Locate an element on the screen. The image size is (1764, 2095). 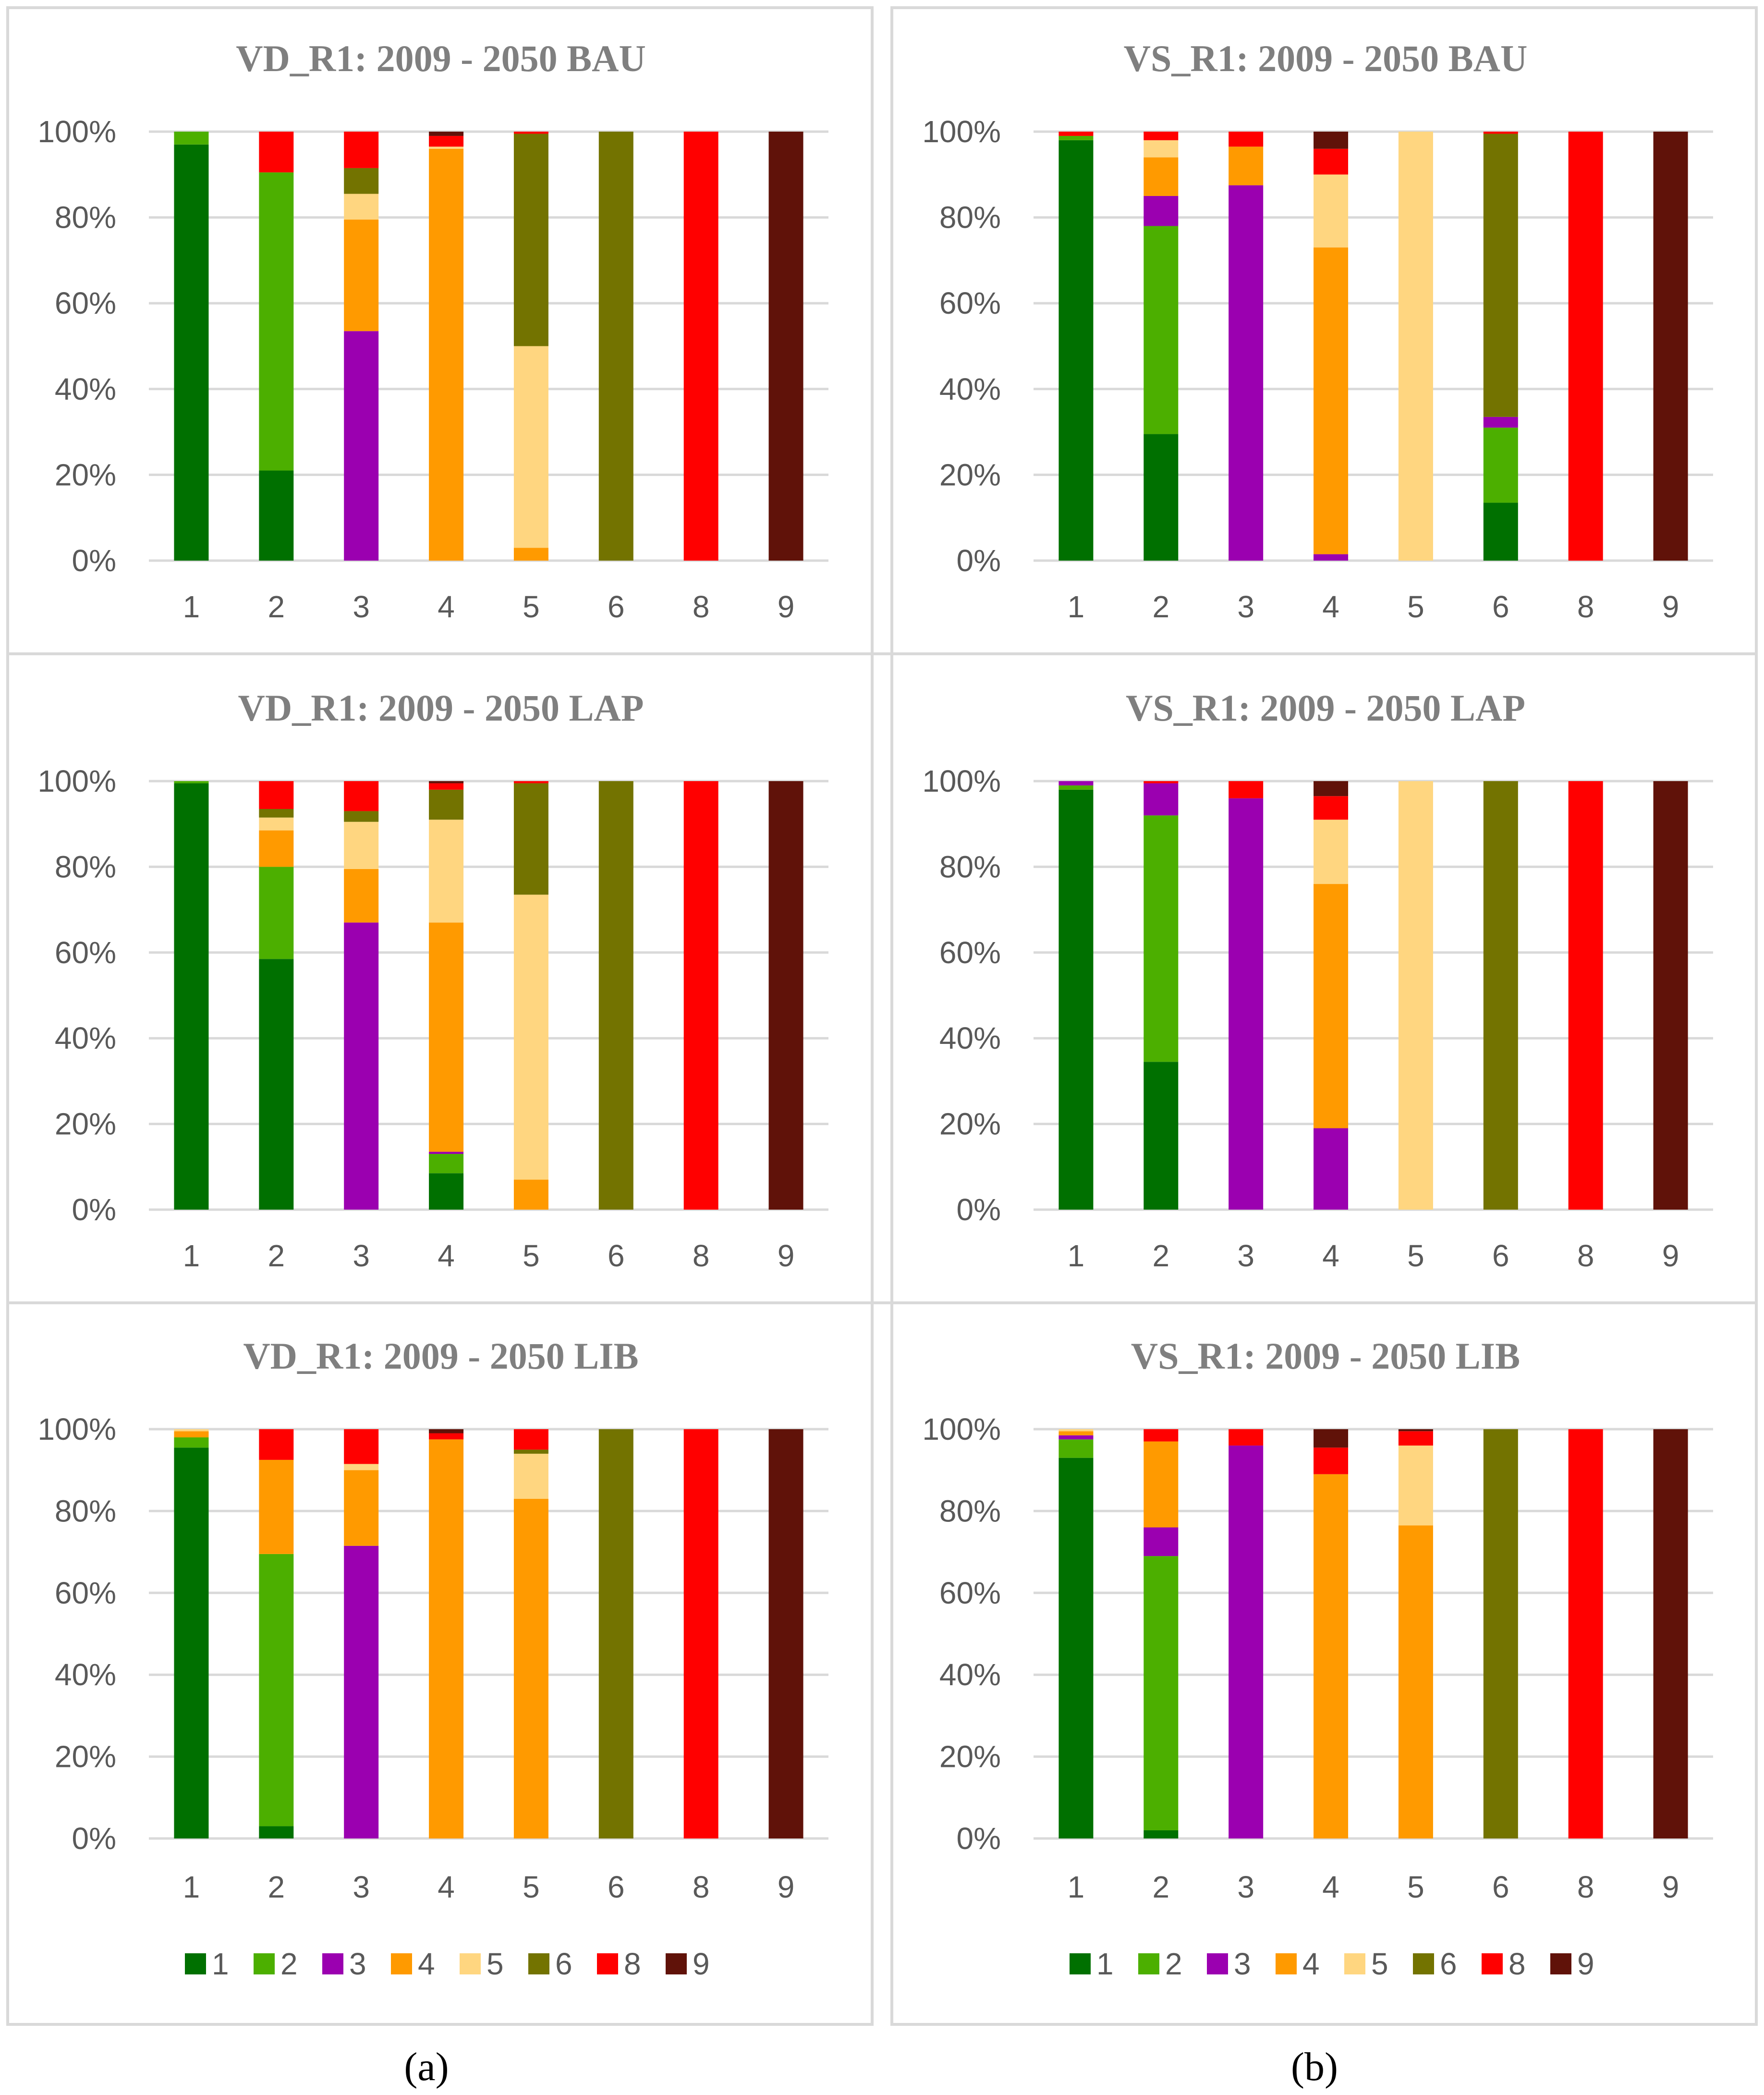
legend-b: 1 2 3 4 5 6 8 9 is located at coordinates (1332, 1964).